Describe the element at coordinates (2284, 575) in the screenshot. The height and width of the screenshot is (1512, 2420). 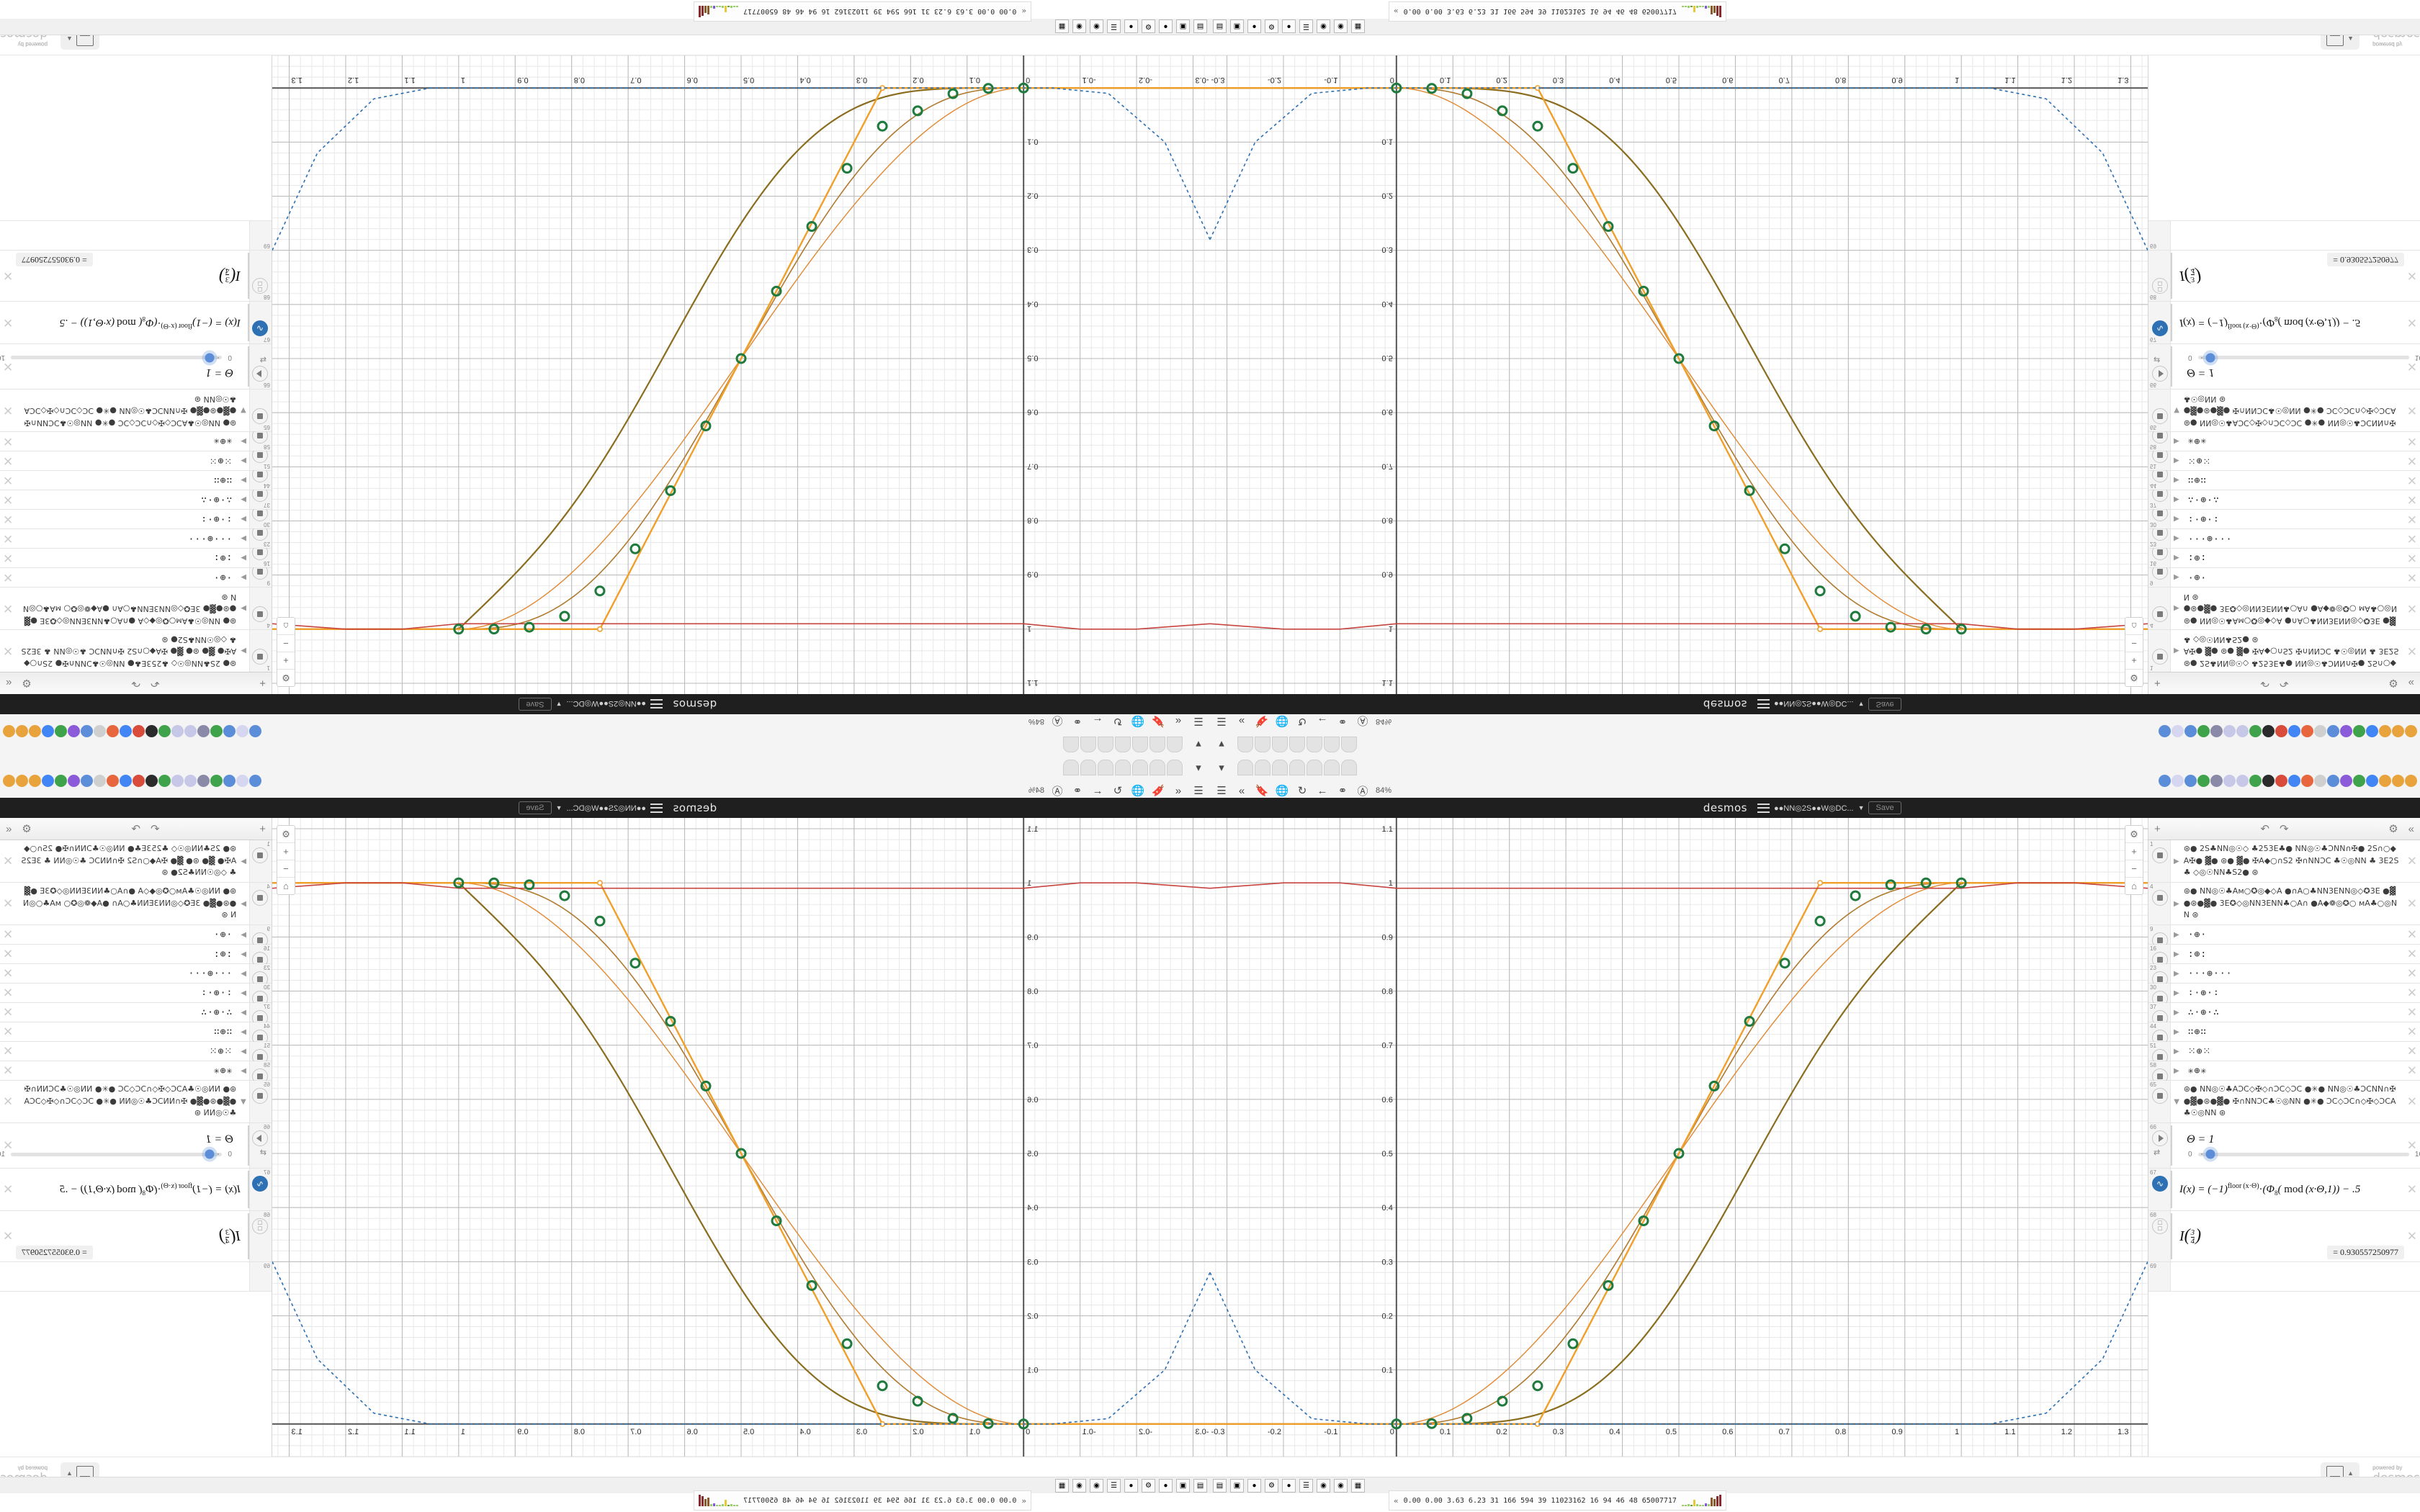
I see `expression-row: 9 ▶ ·⊕· ✕` at that location.